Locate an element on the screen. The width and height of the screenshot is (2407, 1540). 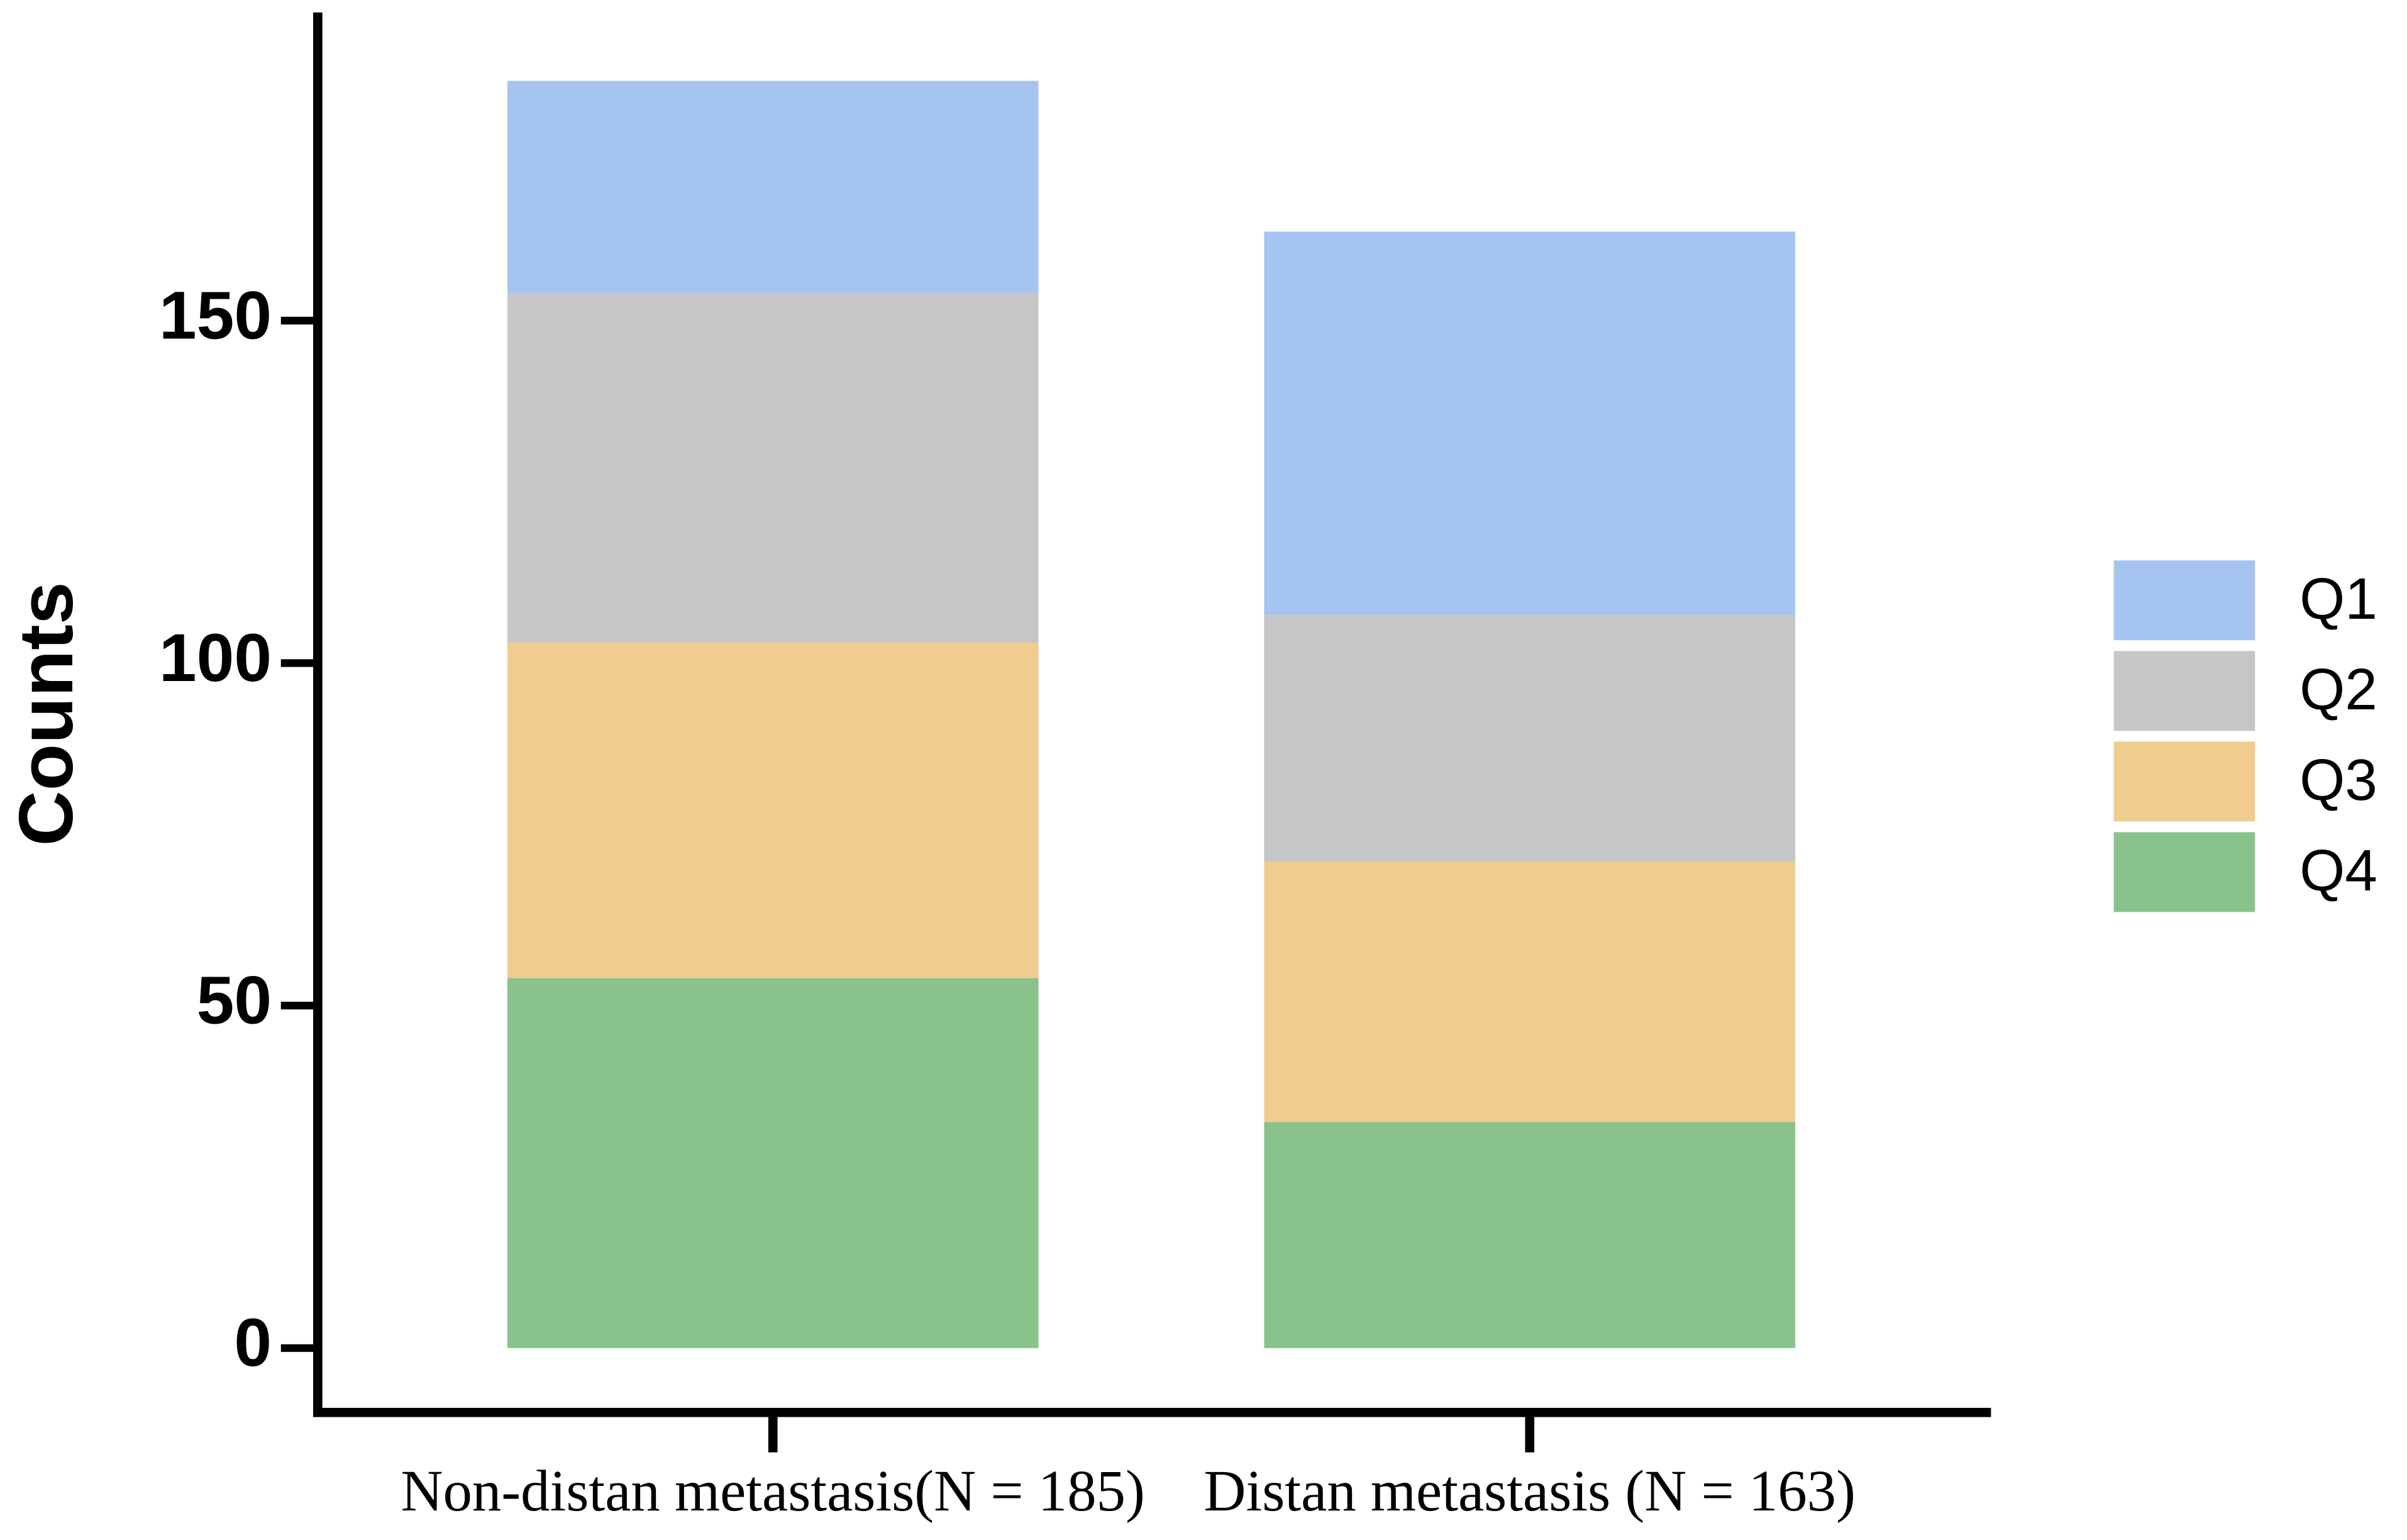
y-tick-label: 100 is located at coordinates (215, 657).